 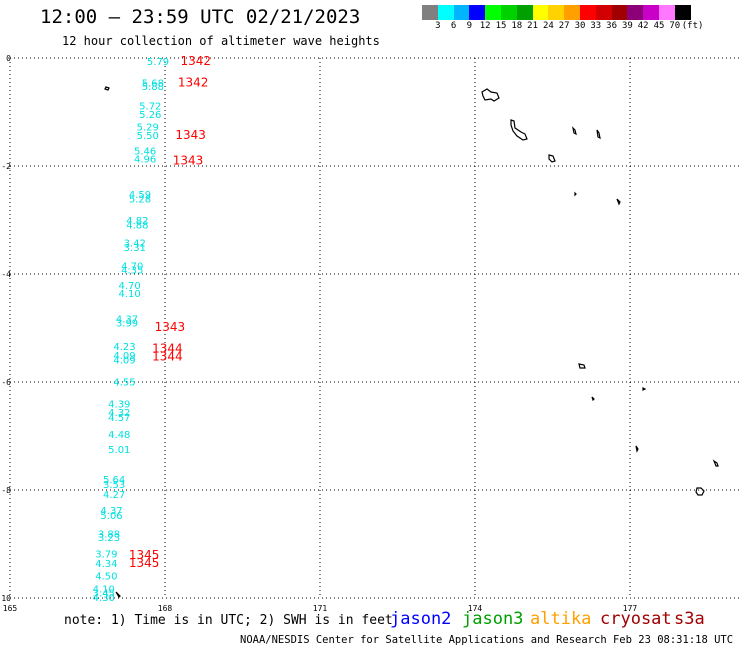 I want to click on legend-label: 6, so click(x=453, y=26).